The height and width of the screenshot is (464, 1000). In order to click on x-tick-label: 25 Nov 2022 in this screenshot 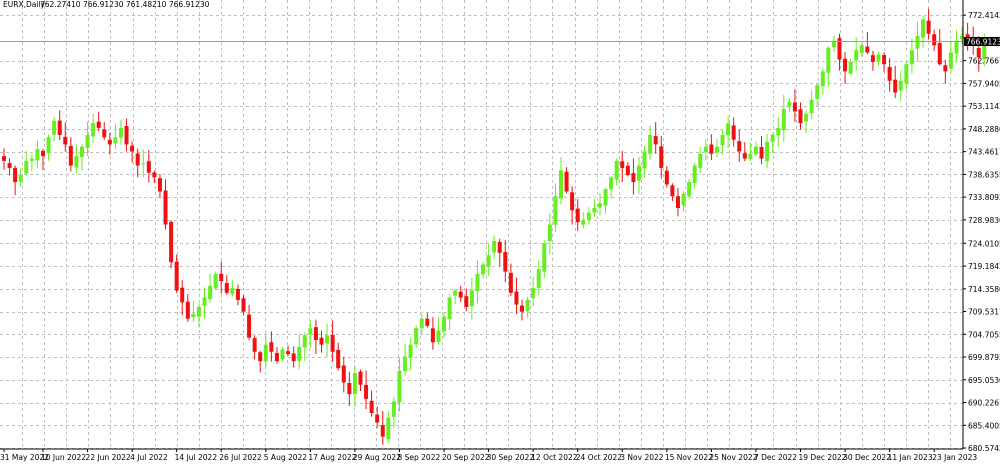, I will do `click(733, 457)`.